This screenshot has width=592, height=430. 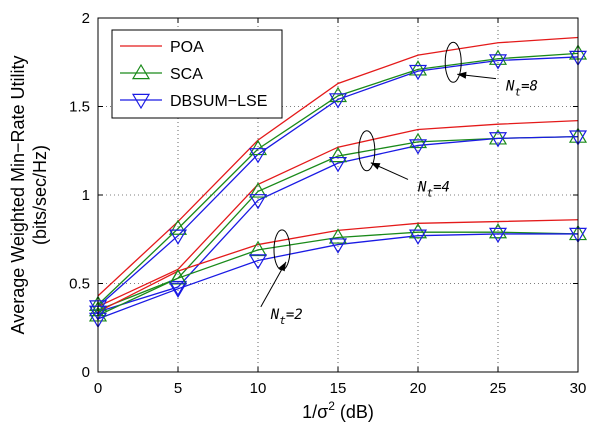 What do you see at coordinates (498, 388) in the screenshot?
I see `x-tick-label: 25` at bounding box center [498, 388].